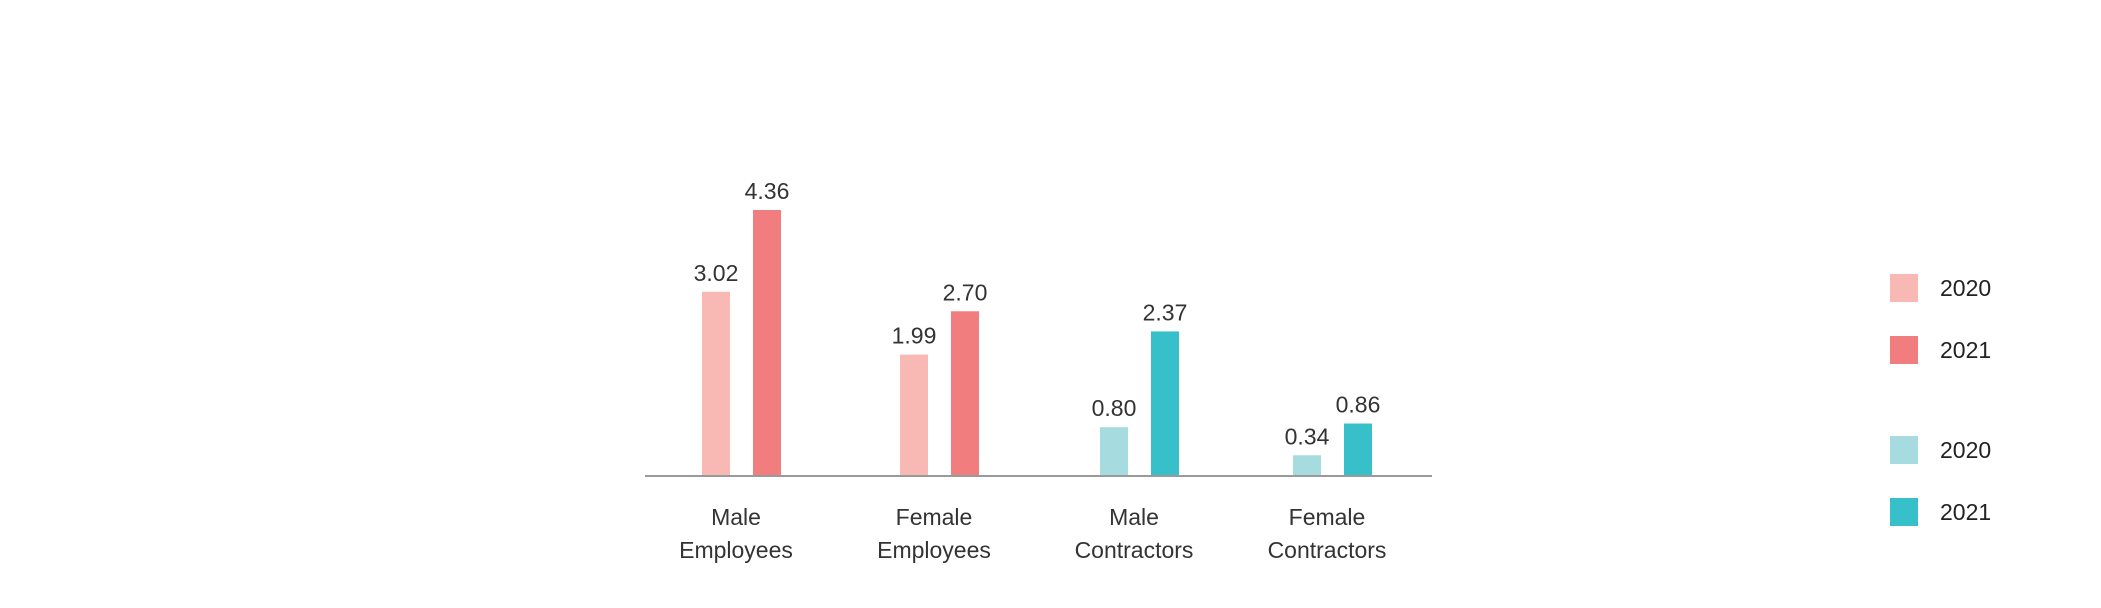 This screenshot has height=608, width=2101. What do you see at coordinates (1358, 405) in the screenshot?
I see `data-label-female-contractors-2021: 0.86` at bounding box center [1358, 405].